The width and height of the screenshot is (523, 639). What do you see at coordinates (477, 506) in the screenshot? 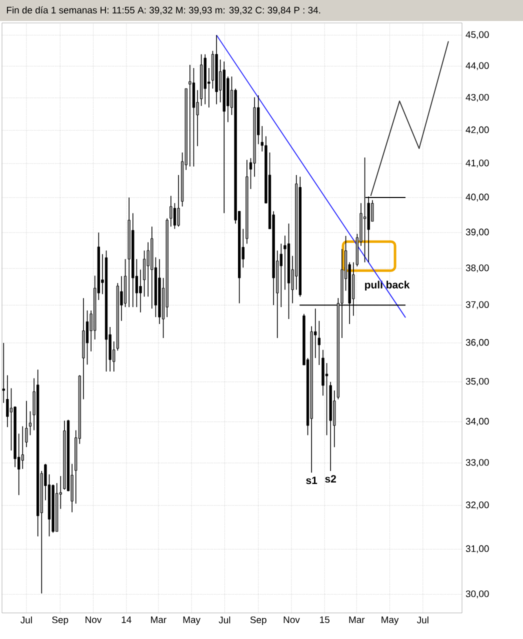
I see `y-tick-label: 32,00` at bounding box center [477, 506].